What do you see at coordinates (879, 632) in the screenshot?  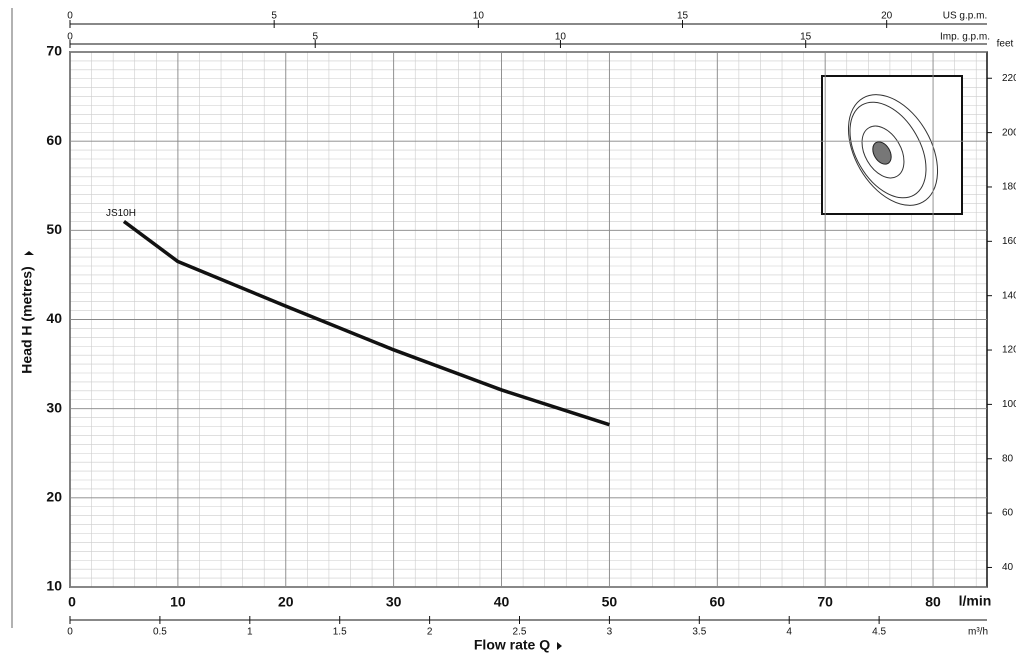 I see `secondary-tick-label: 4.5` at bounding box center [879, 632].